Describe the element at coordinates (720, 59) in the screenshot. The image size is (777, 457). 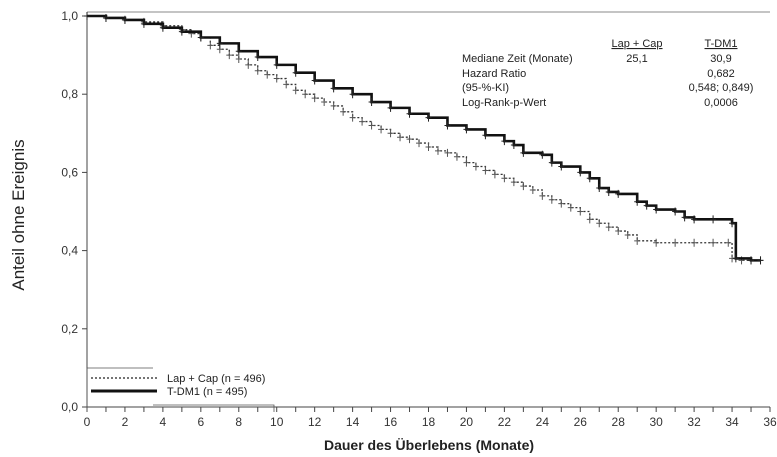
I see `stats-row-tdm1-value: 30,9` at that location.